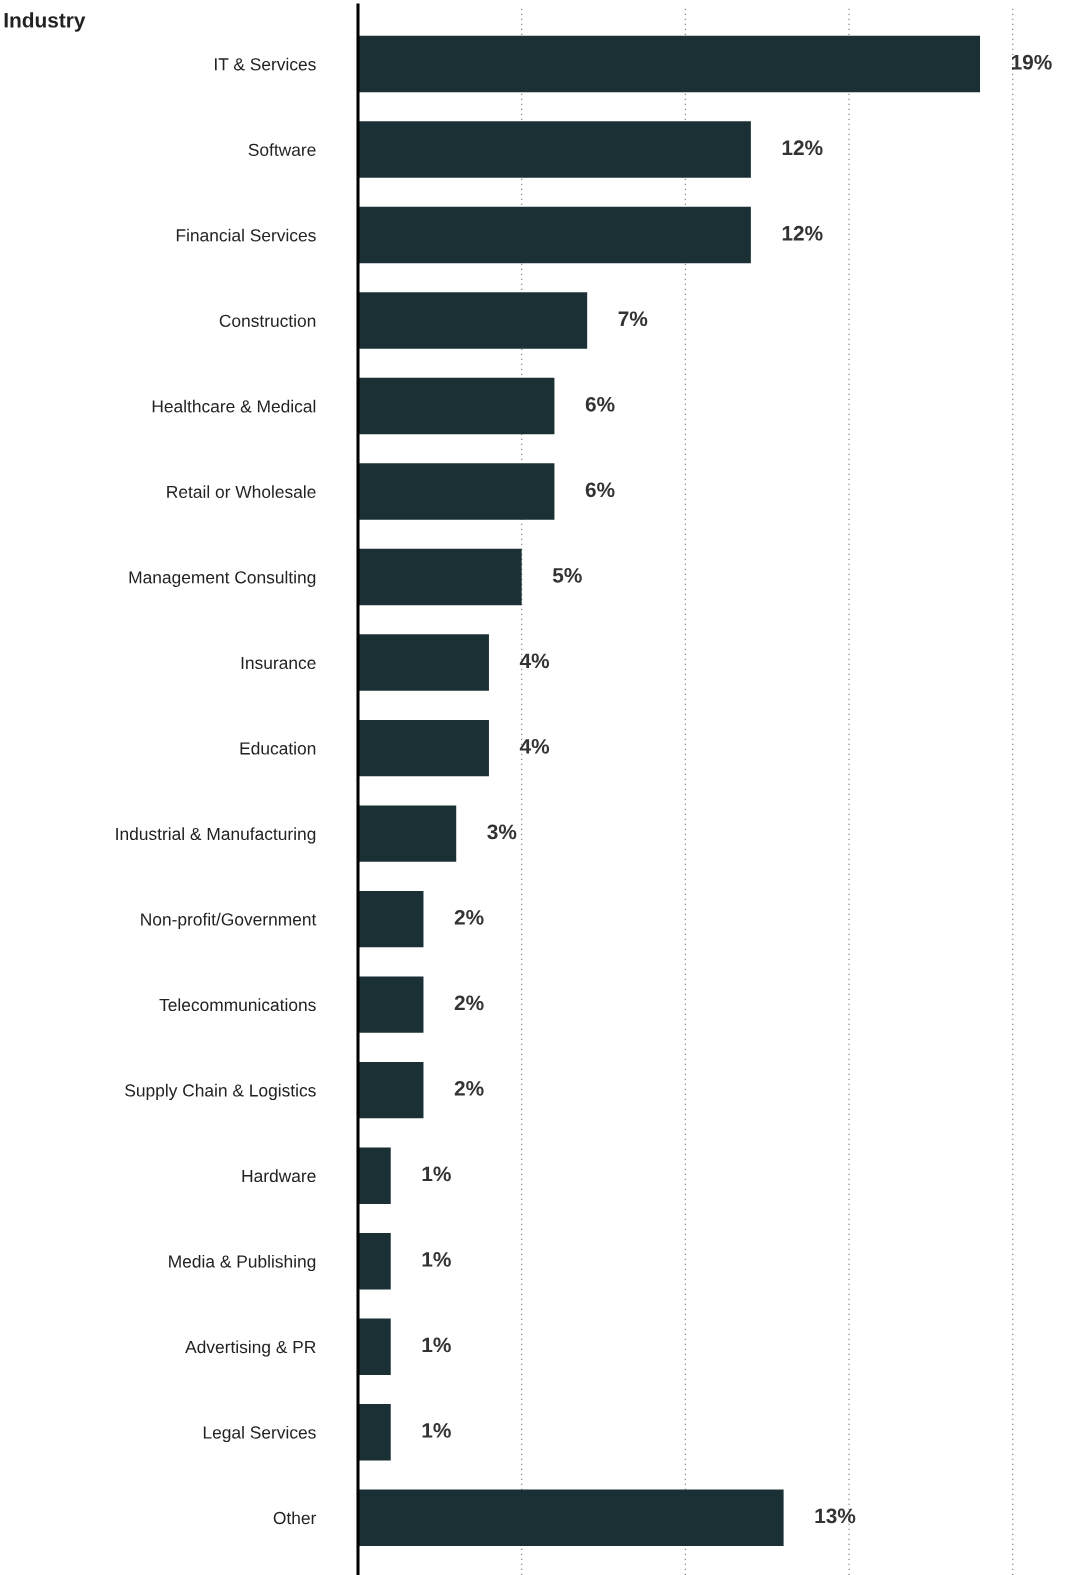  Describe the element at coordinates (45, 22) in the screenshot. I see `text: Industry` at that location.